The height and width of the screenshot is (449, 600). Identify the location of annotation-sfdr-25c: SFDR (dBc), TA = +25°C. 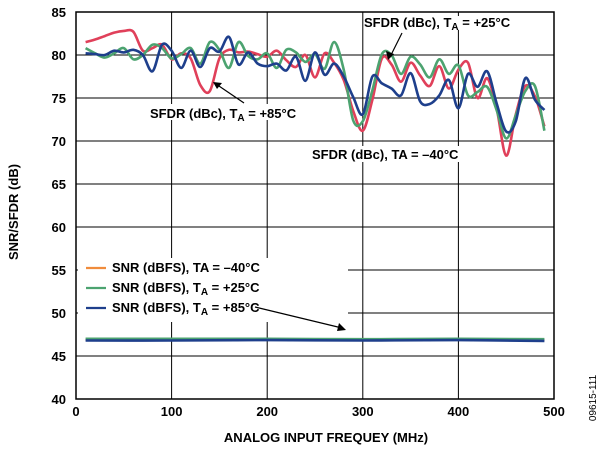
(437, 24).